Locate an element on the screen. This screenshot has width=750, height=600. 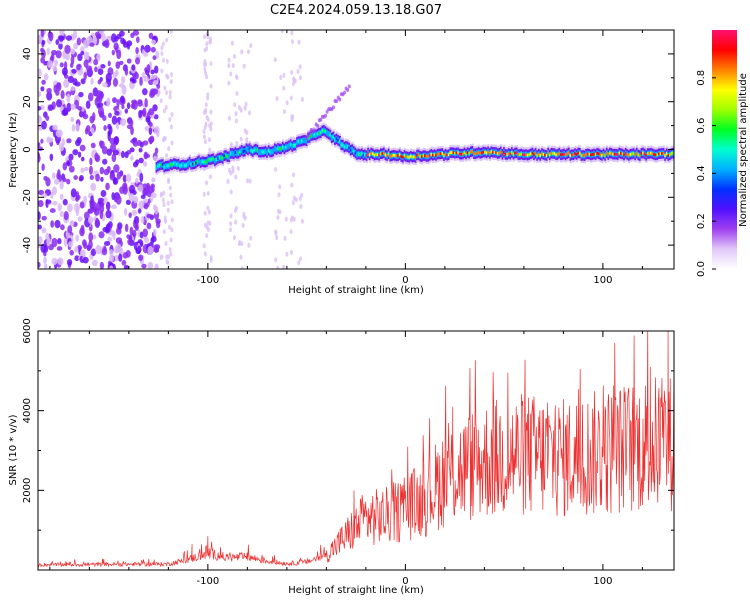
colorbar-tick-label: 0.2 is located at coordinates (701, 221).